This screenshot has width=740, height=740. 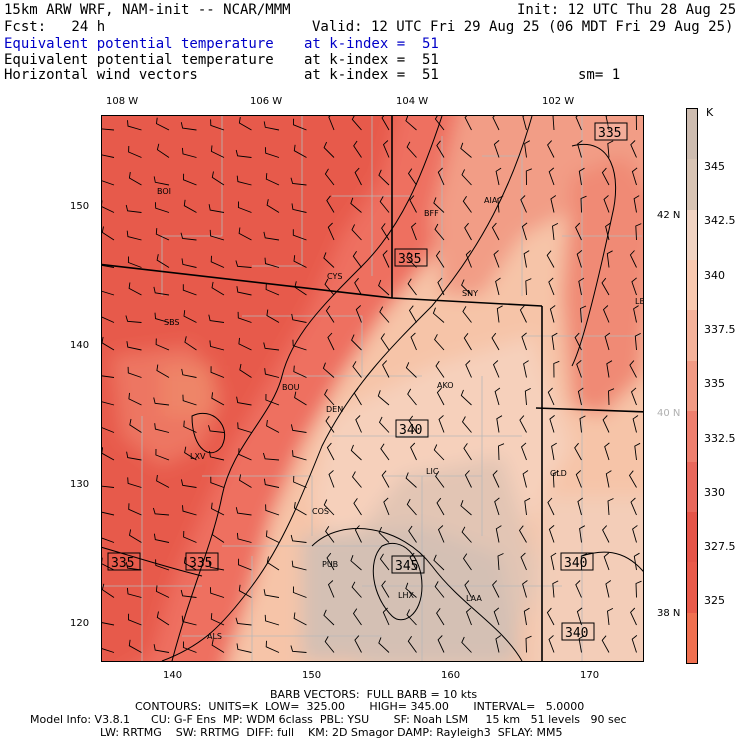 I want to click on station-label: LIC, so click(x=432, y=471).